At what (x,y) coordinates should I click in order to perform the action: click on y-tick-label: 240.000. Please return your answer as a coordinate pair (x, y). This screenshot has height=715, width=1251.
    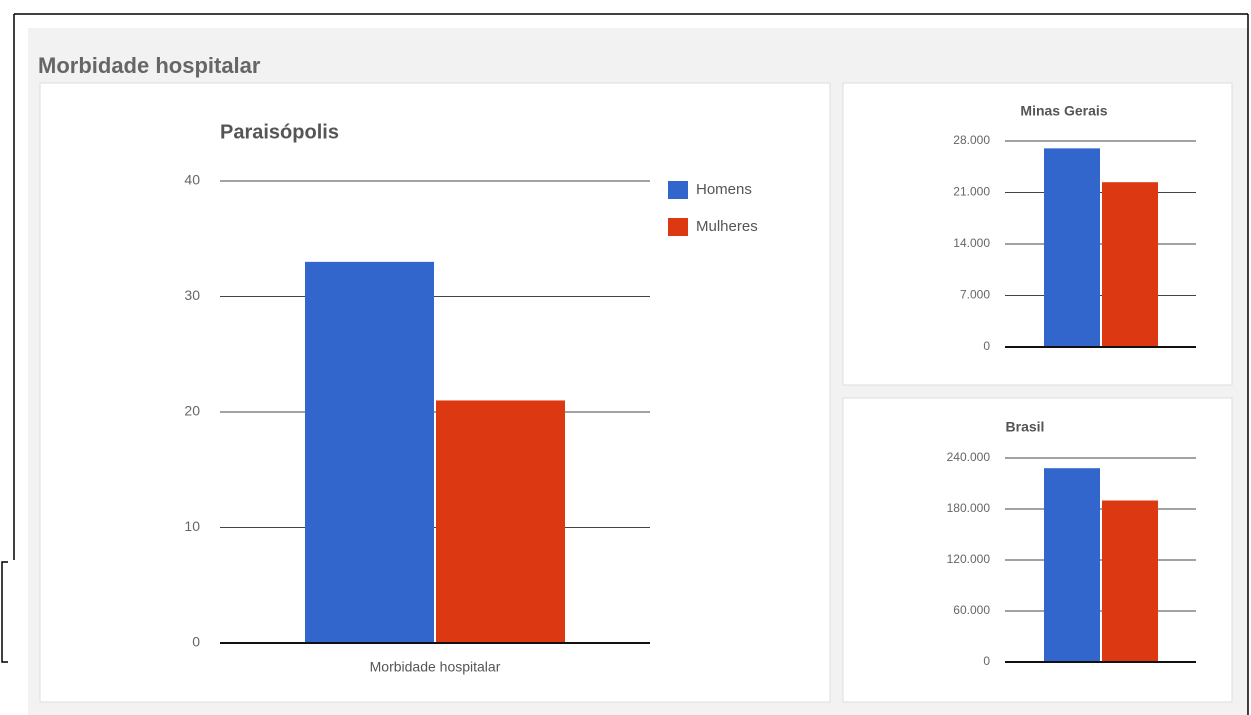
    Looking at the image, I should click on (969, 457).